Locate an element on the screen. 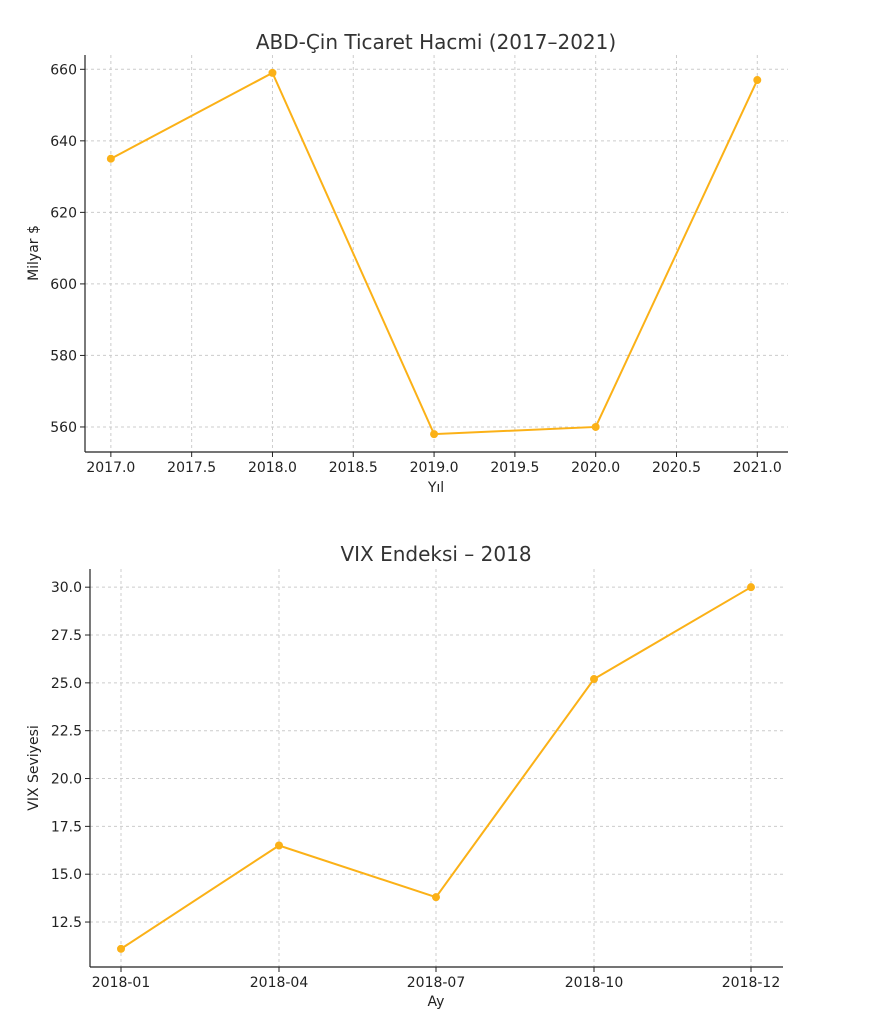  y-tick-label: 560 is located at coordinates (63, 428).